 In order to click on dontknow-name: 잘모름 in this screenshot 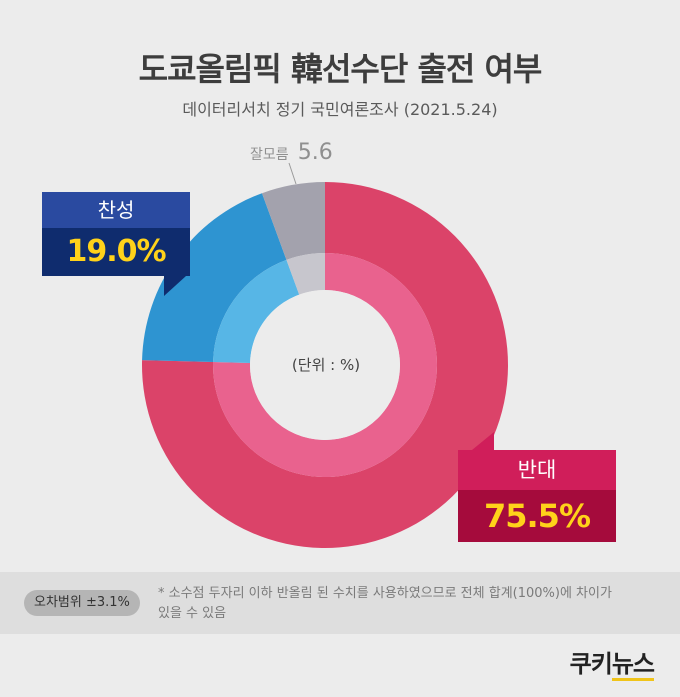, I will do `click(269, 155)`.